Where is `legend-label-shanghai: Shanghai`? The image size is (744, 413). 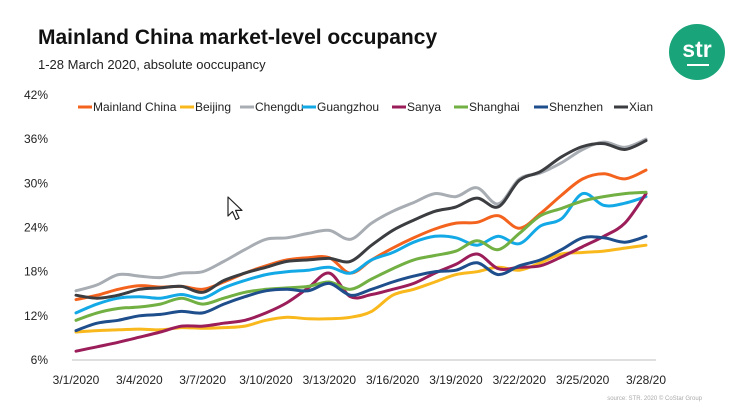
legend-label-shanghai: Shanghai is located at coordinates (494, 107).